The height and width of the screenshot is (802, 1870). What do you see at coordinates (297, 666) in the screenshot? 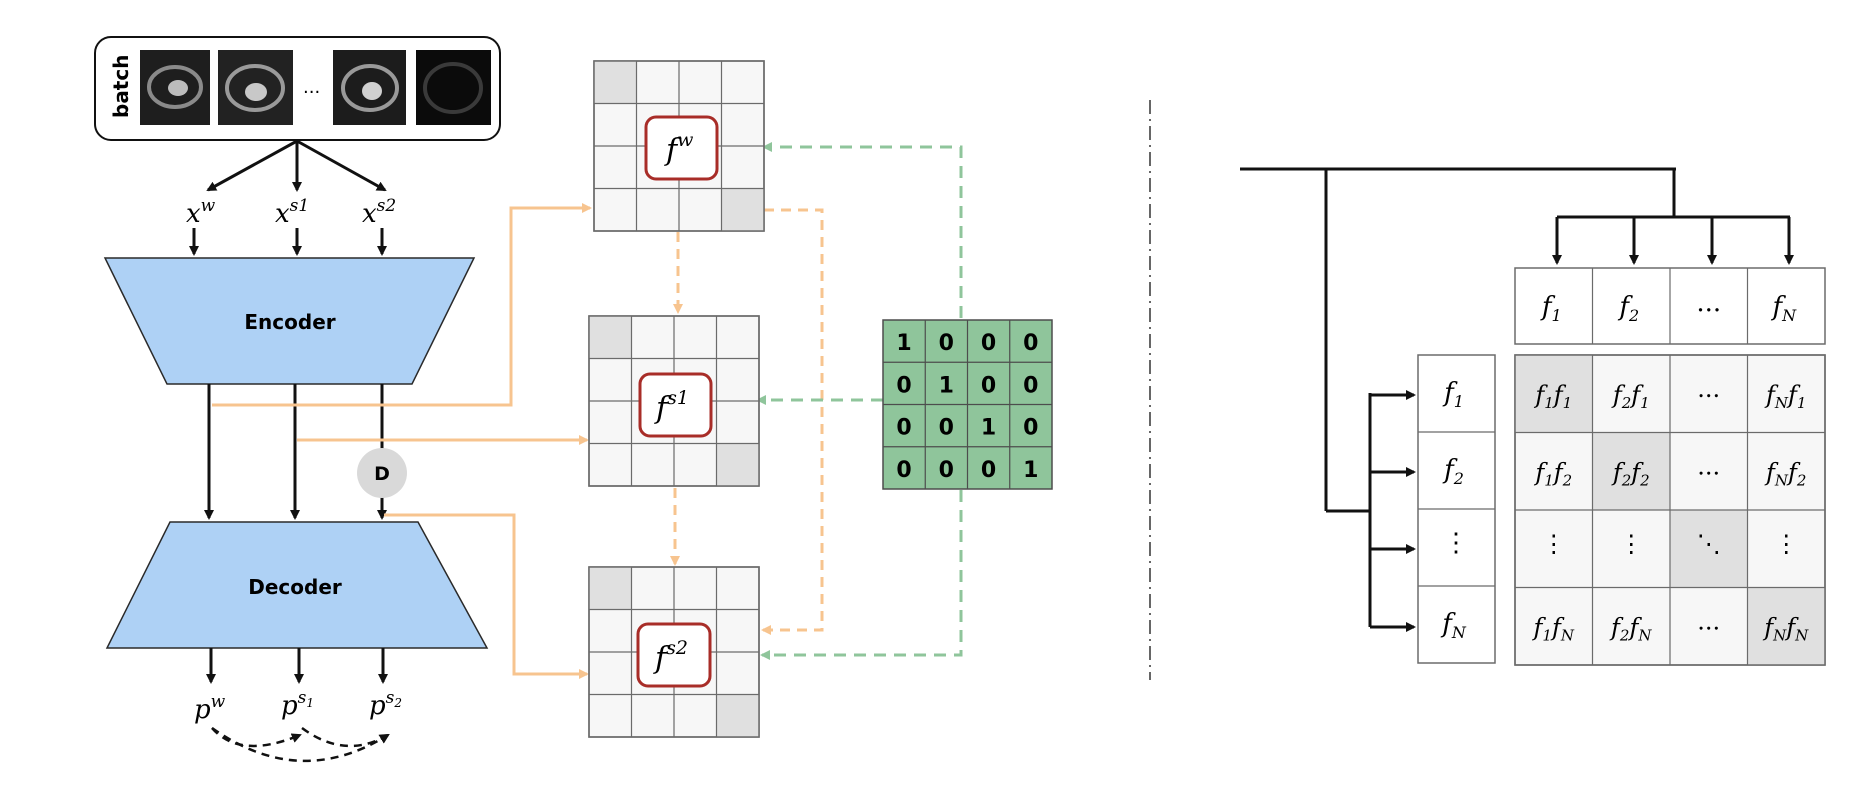
I see `output-arrows` at bounding box center [297, 666].